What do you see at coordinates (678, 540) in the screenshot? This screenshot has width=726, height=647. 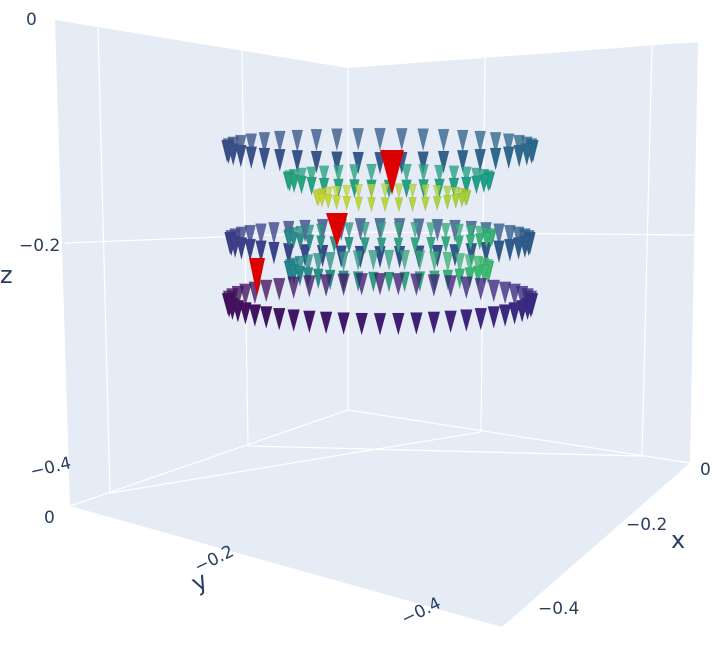 I see `x-axis-title: x` at bounding box center [678, 540].